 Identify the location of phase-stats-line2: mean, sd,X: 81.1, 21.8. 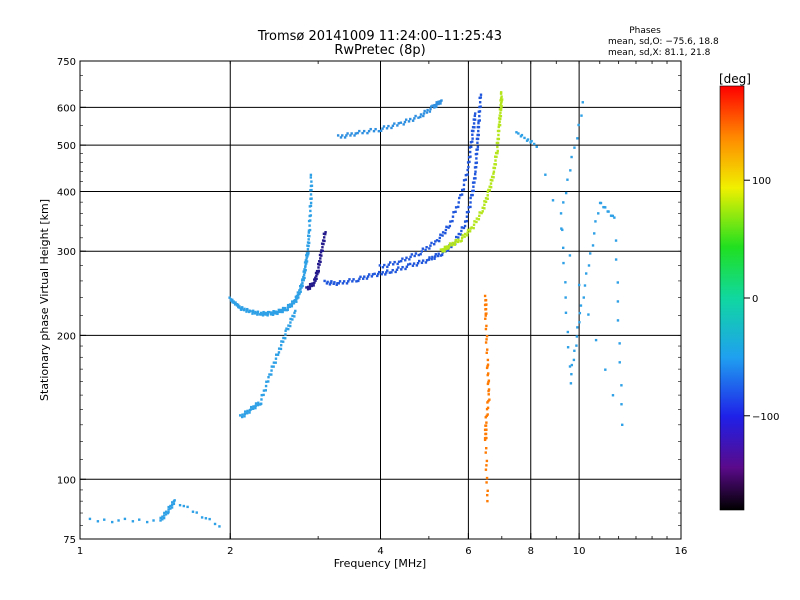
(659, 53).